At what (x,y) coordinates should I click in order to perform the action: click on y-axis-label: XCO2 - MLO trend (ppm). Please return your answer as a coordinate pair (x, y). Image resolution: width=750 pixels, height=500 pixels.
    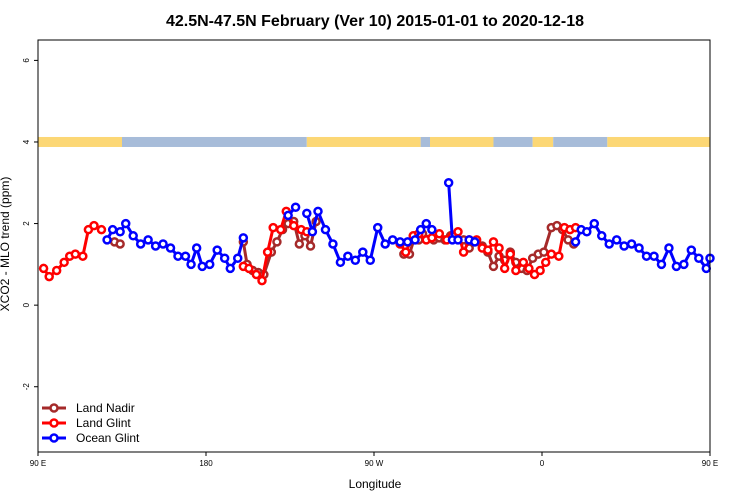
    Looking at the image, I should click on (6, 244).